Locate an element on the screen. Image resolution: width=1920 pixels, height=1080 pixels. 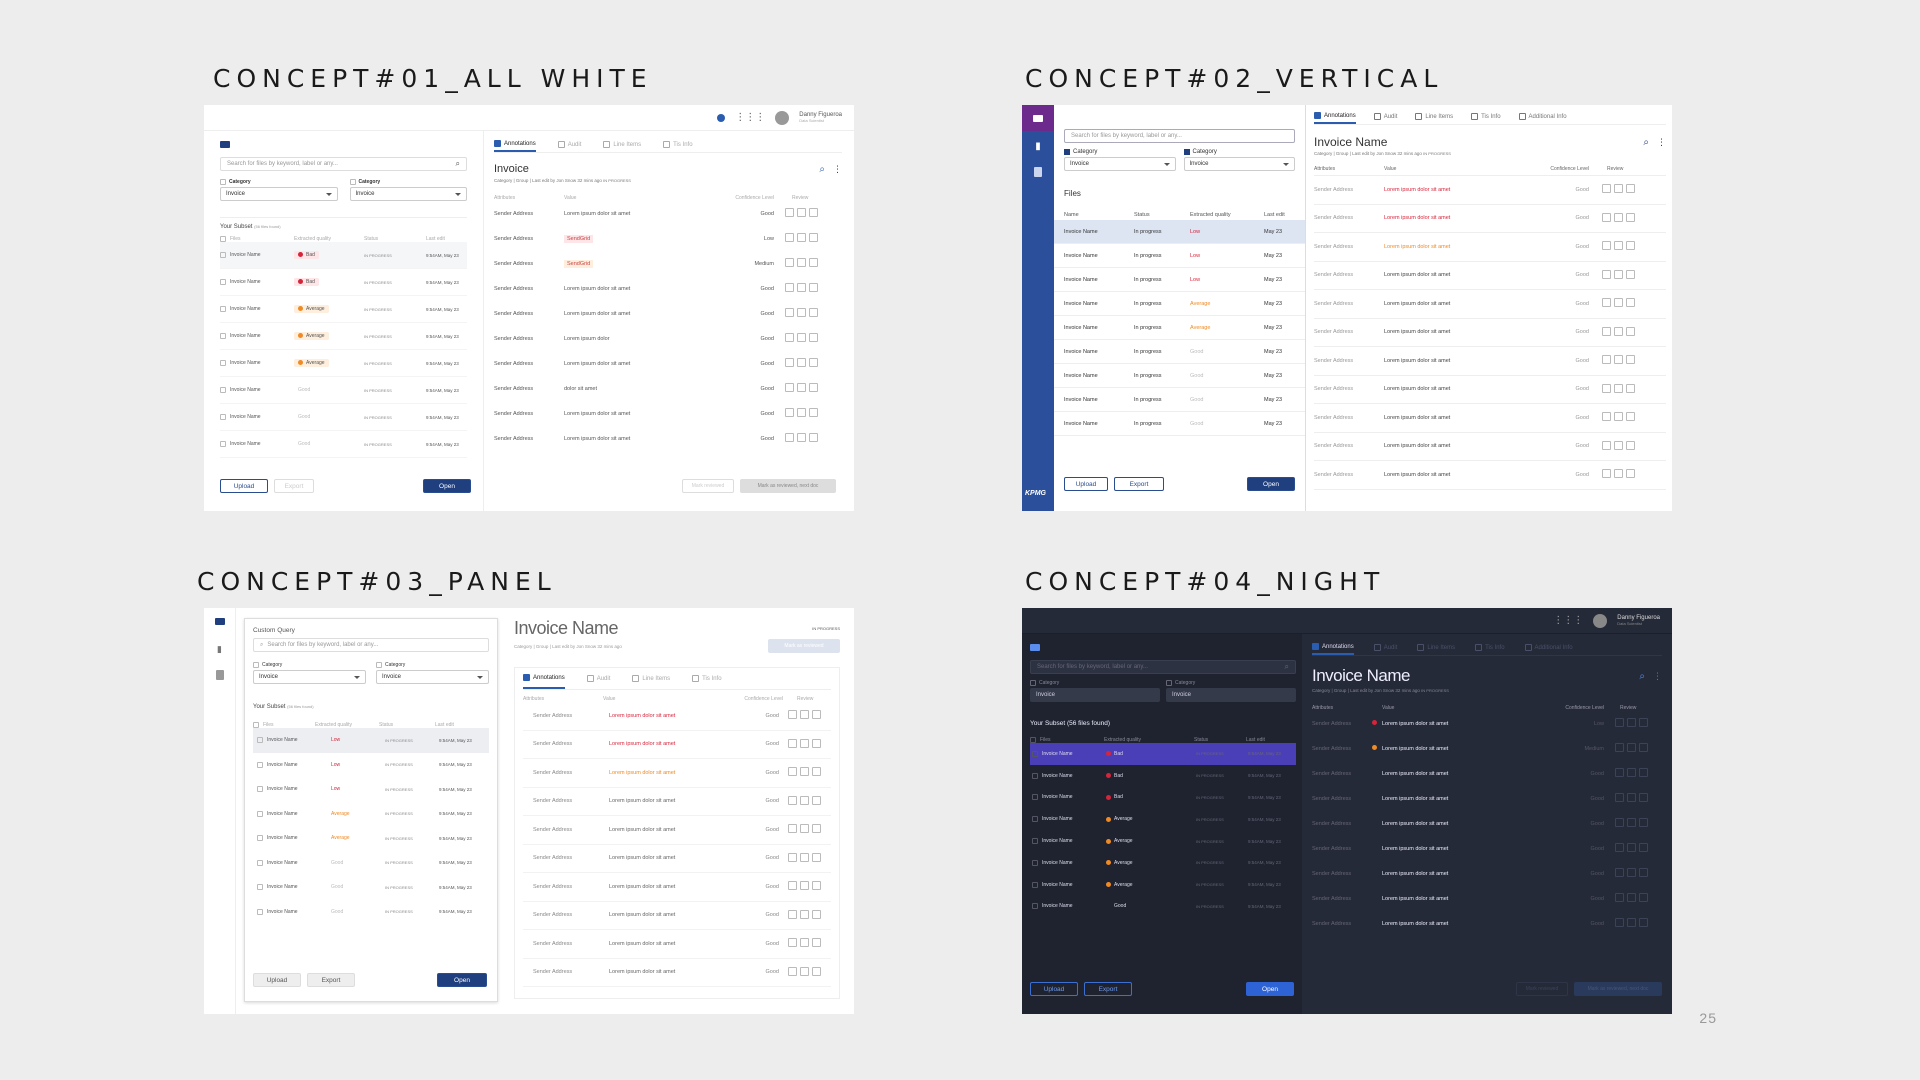
upload-button: Upload is located at coordinates (244, 486).